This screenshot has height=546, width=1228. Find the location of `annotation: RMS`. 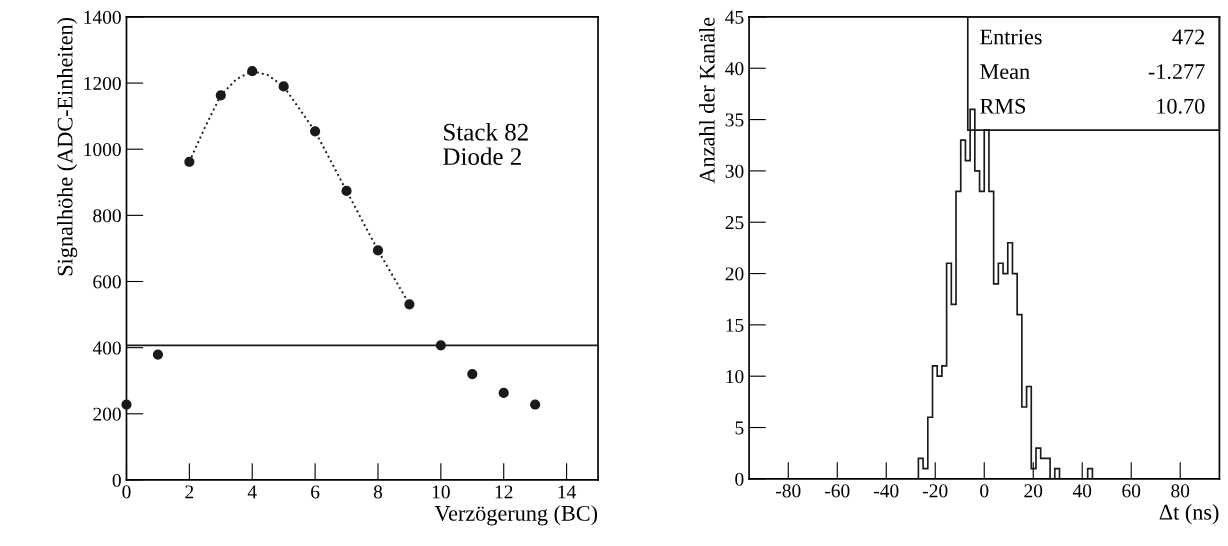

annotation: RMS is located at coordinates (1003, 106).